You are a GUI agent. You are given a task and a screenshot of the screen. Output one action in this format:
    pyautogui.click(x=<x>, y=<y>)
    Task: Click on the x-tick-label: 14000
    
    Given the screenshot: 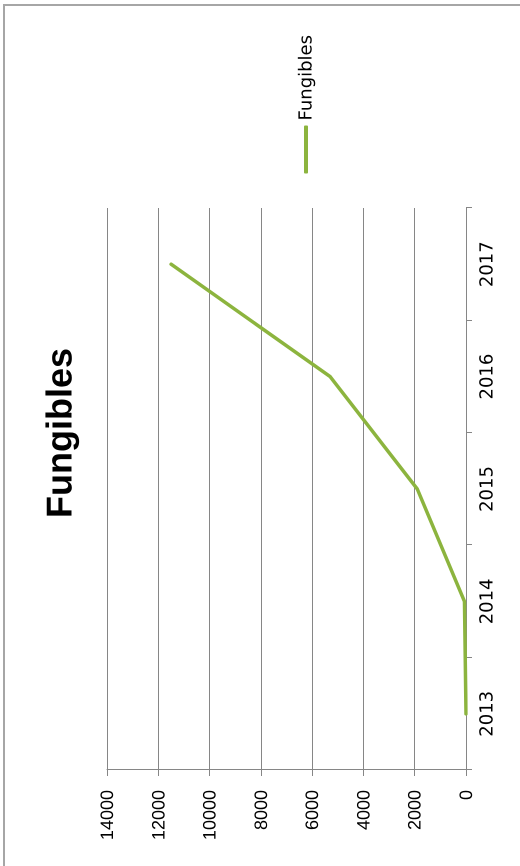 What is the action you would take?
    pyautogui.click(x=107, y=815)
    